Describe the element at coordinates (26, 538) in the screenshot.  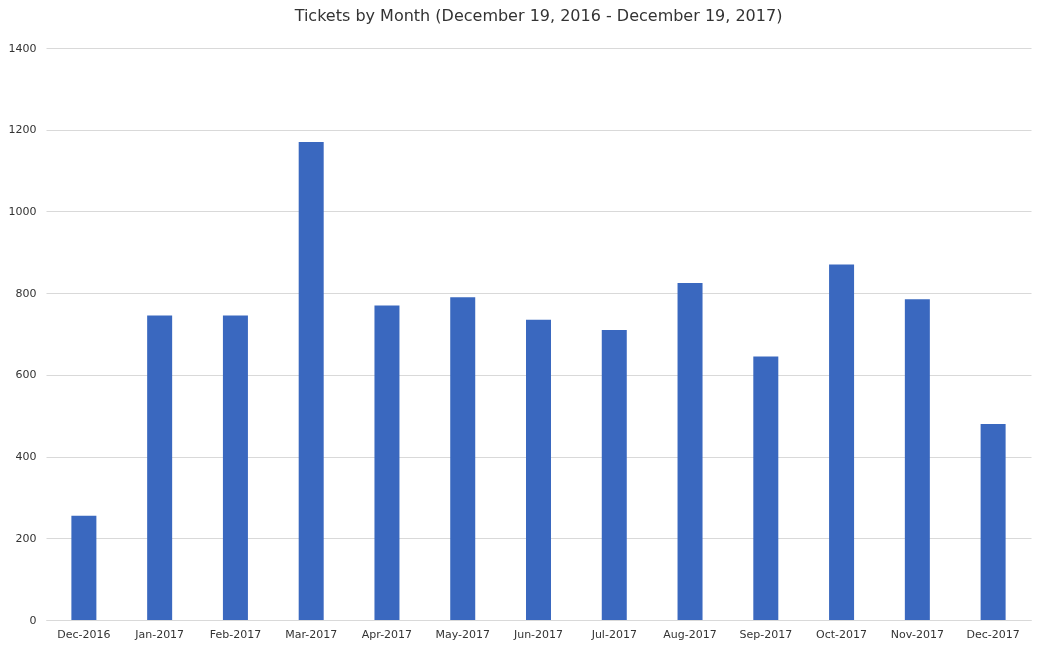
I see `y-tick-label: 200` at that location.